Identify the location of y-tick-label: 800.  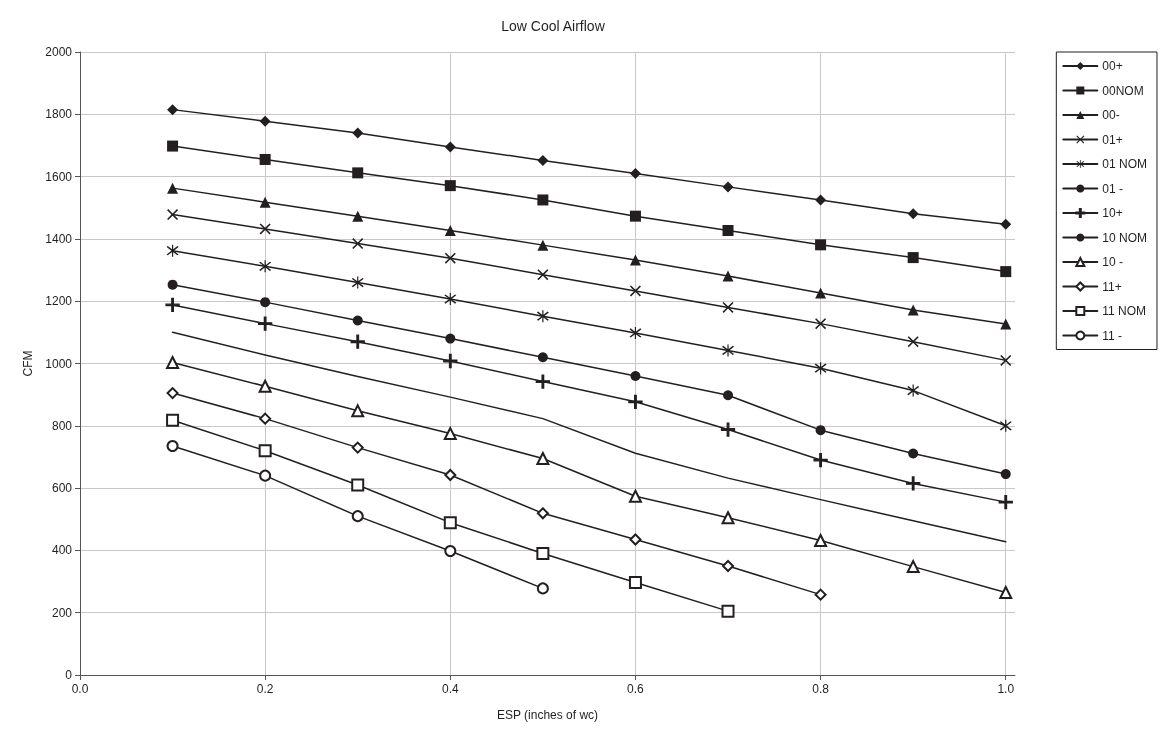
(62, 425).